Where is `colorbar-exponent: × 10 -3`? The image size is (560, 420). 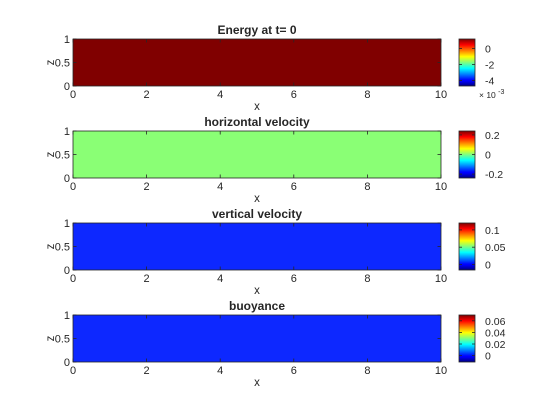 colorbar-exponent: × 10 -3 is located at coordinates (491, 94).